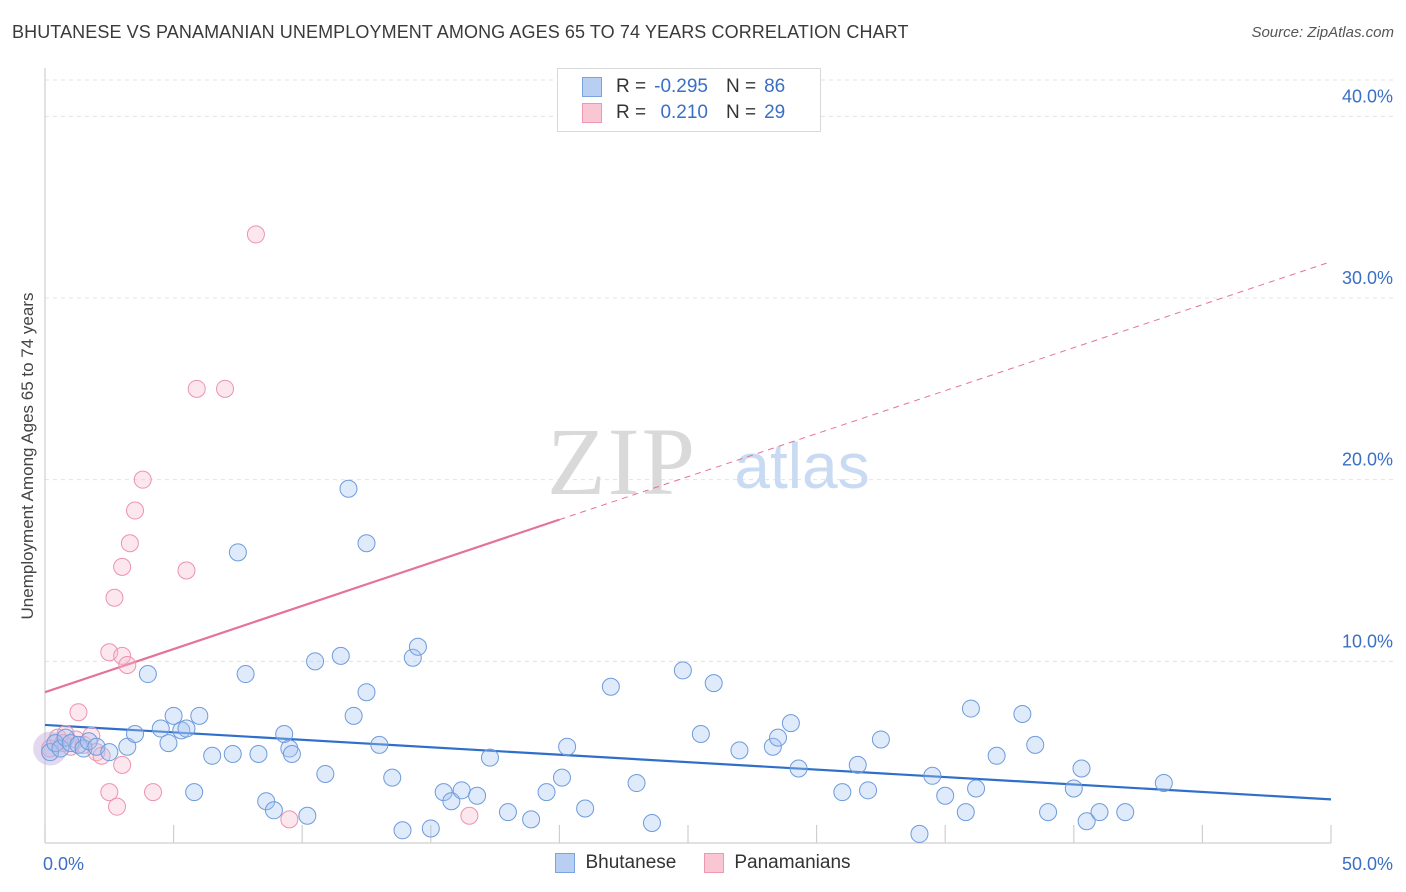  Describe the element at coordinates (741, 112) in the screenshot. I see `legend-n-label: N =` at that location.